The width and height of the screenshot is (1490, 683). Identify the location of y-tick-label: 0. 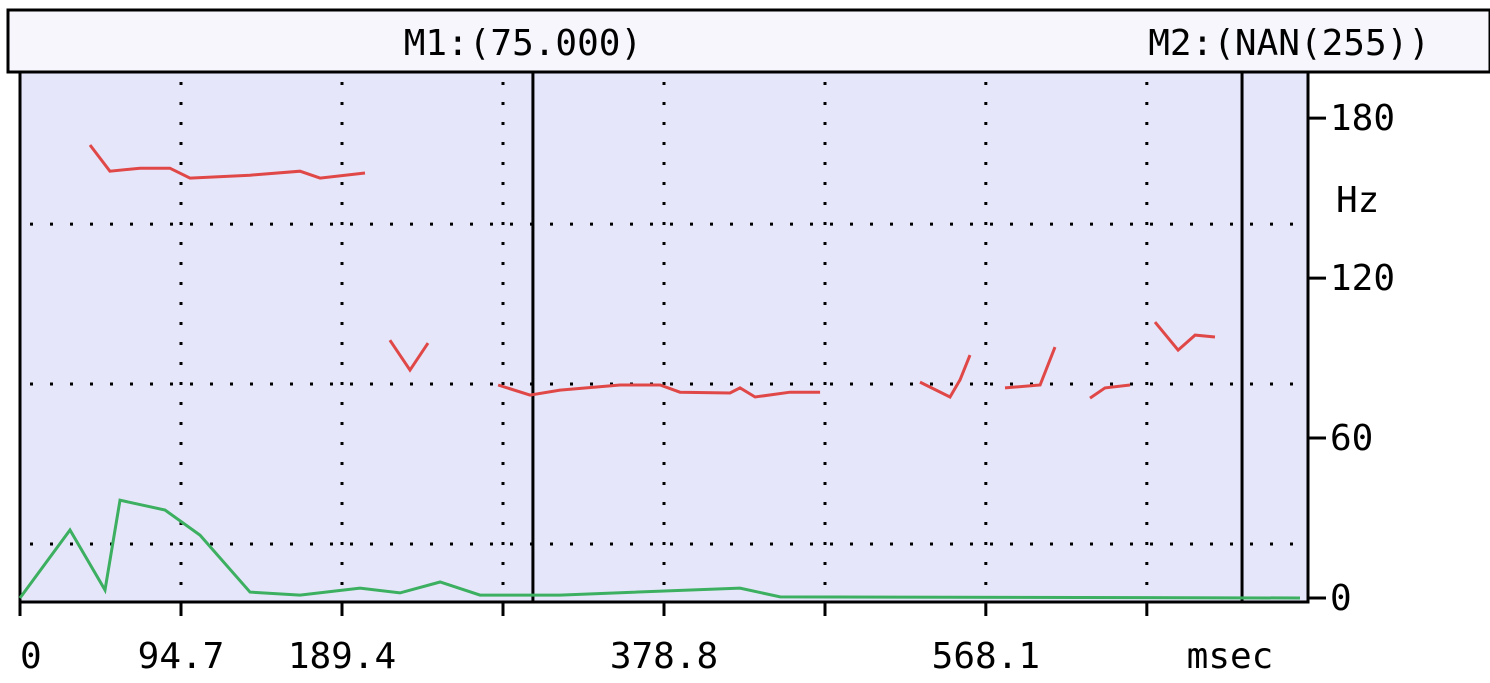
(1341, 598).